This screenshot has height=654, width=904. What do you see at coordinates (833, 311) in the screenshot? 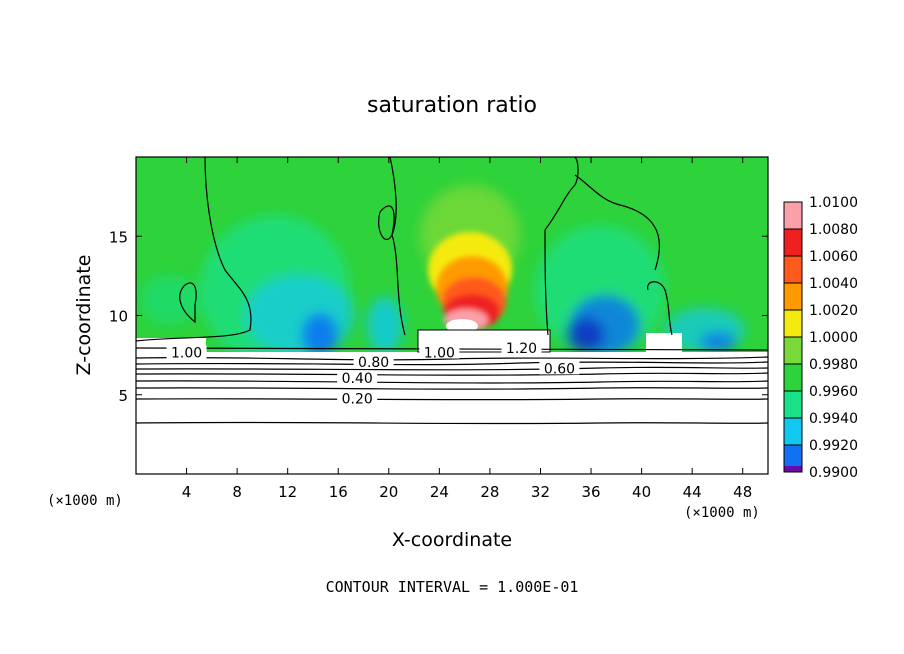
I see `colorbar-label: 1.0020` at bounding box center [833, 311].